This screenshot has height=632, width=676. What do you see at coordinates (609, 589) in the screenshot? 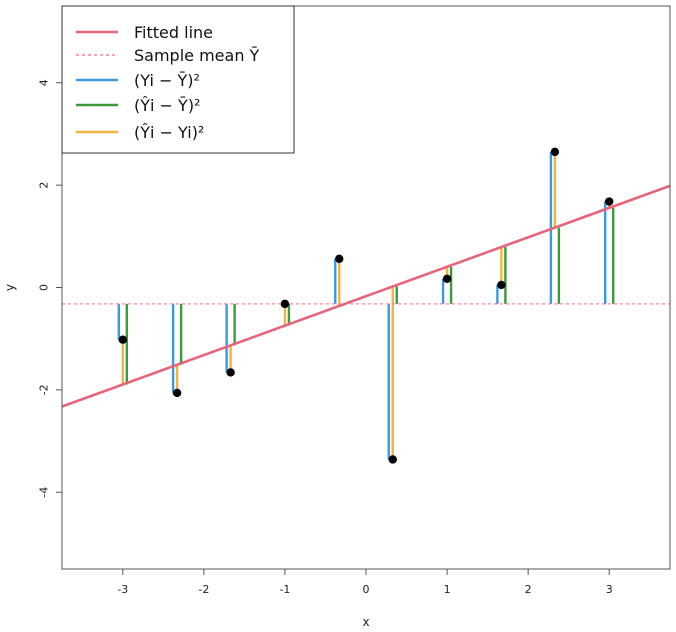
I see `x-tick-label: 3` at bounding box center [609, 589].